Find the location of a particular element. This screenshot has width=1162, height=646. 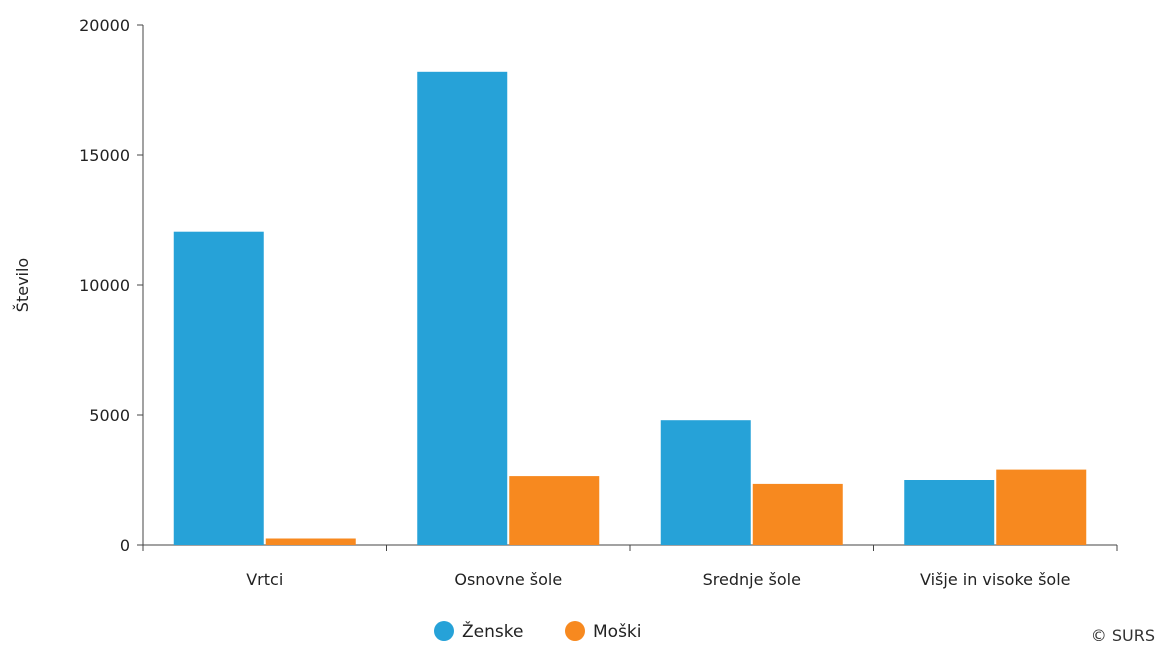

x-tick-label: Višje in visoke šole is located at coordinates (995, 579).